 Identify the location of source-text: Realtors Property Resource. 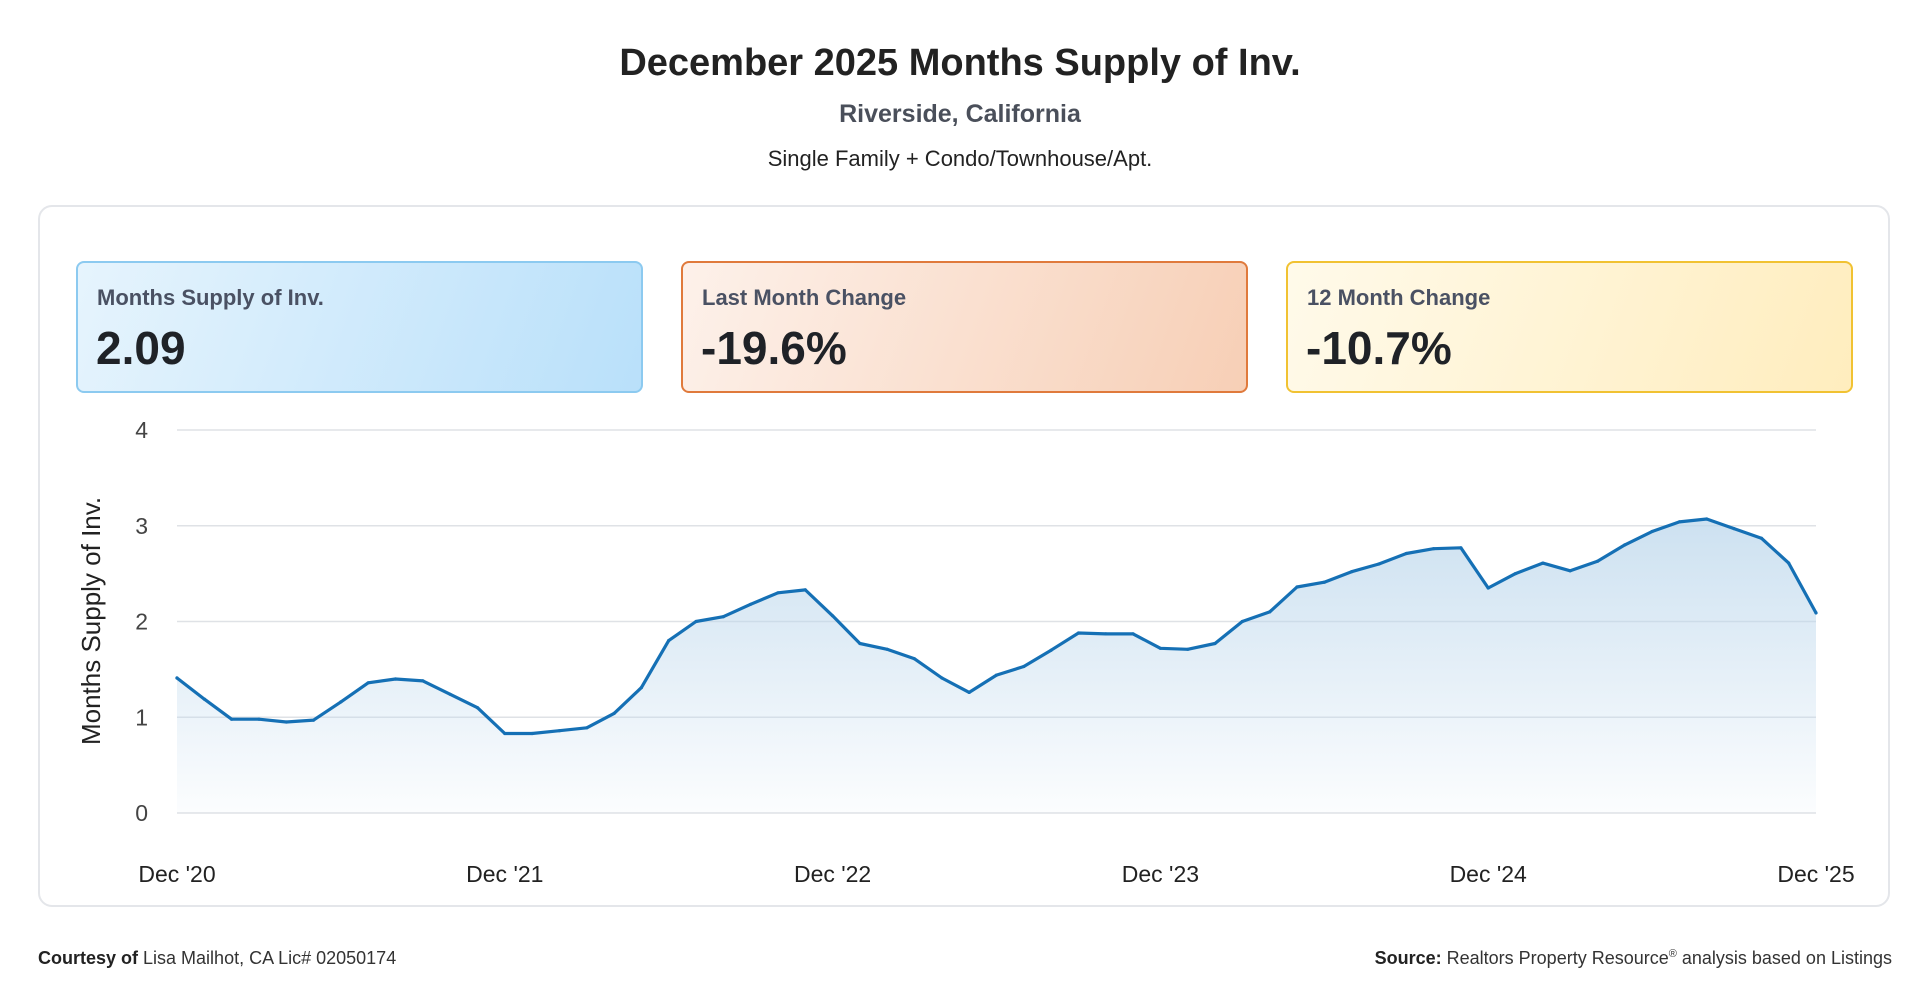
(1557, 958).